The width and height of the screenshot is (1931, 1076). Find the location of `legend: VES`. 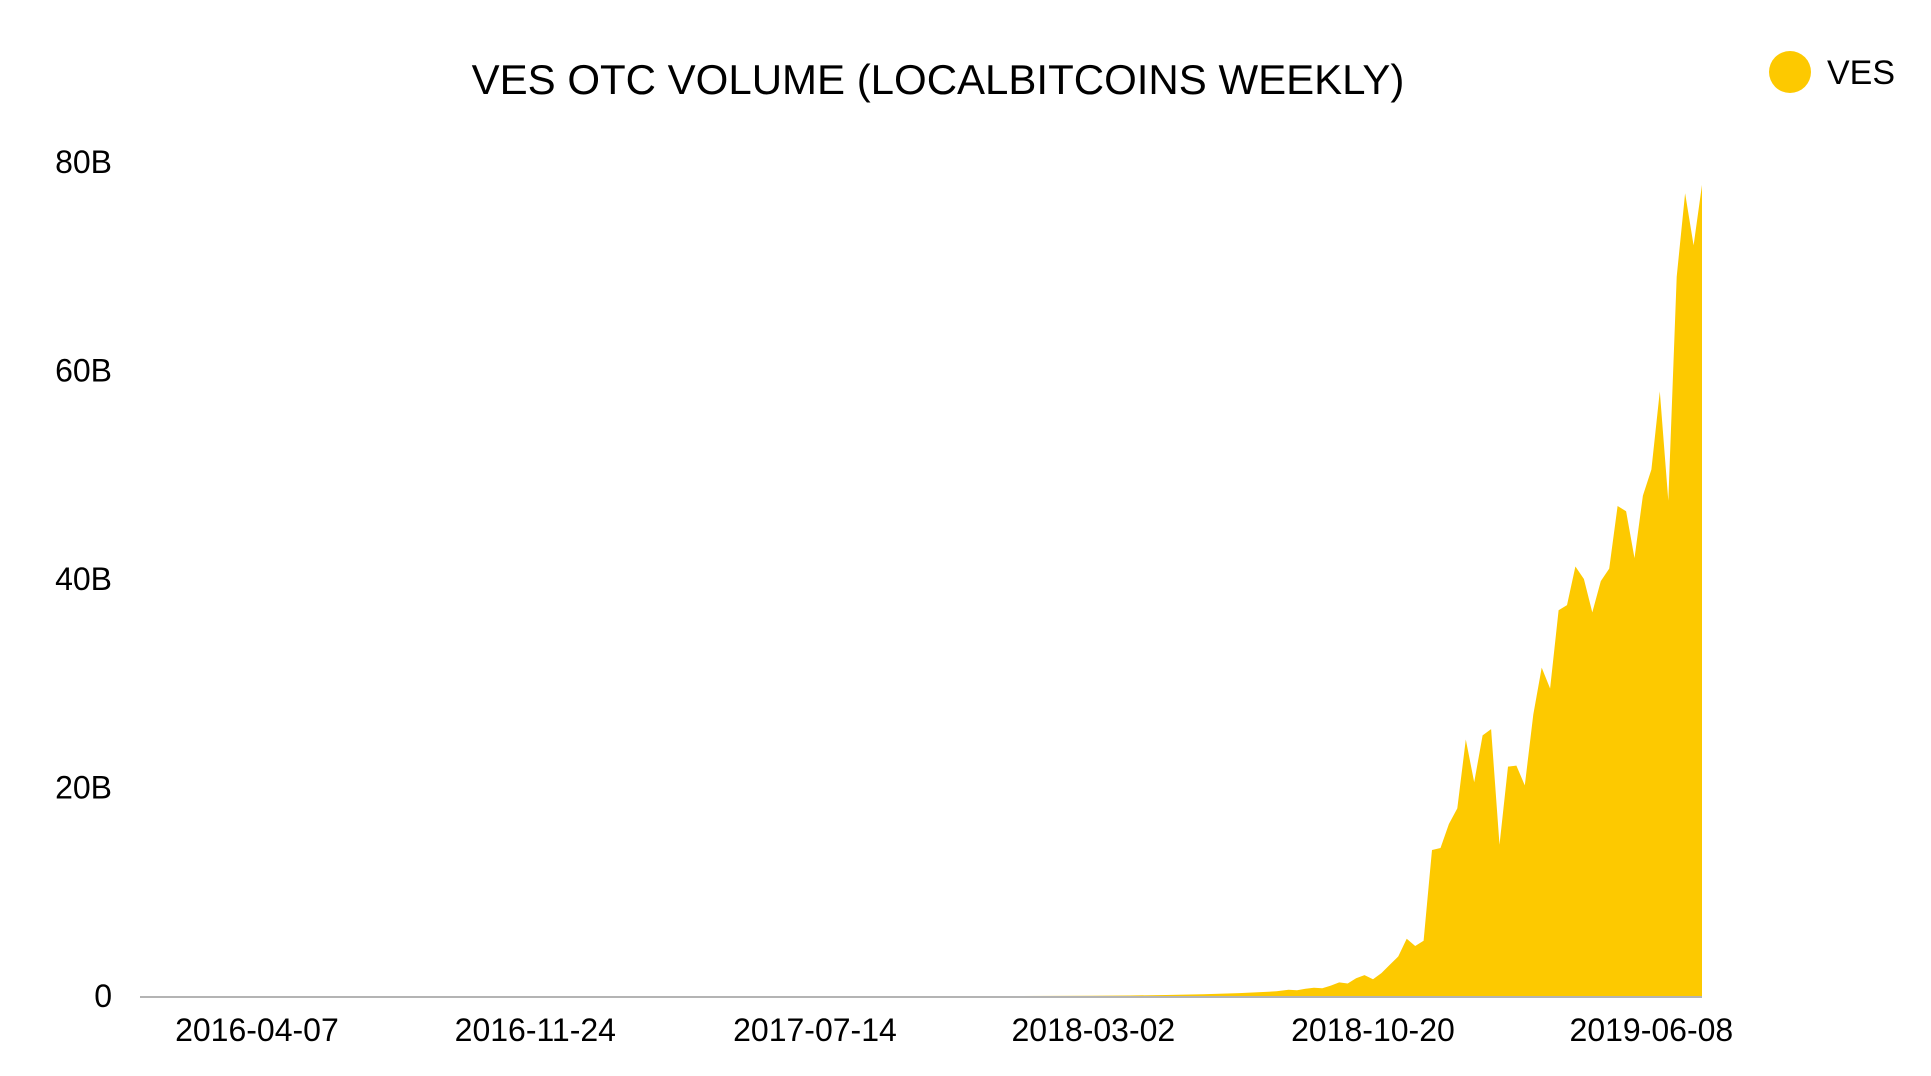

legend: VES is located at coordinates (1832, 72).